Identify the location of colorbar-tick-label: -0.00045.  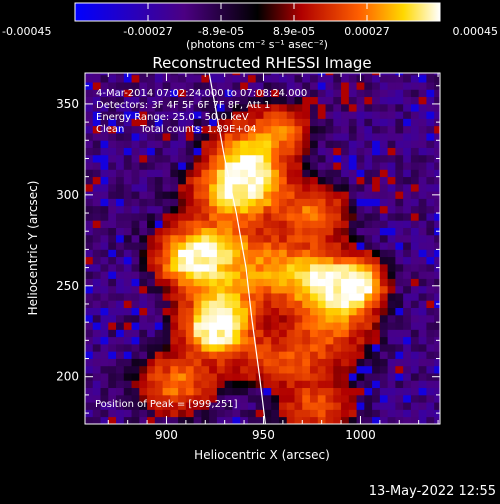
(26, 31).